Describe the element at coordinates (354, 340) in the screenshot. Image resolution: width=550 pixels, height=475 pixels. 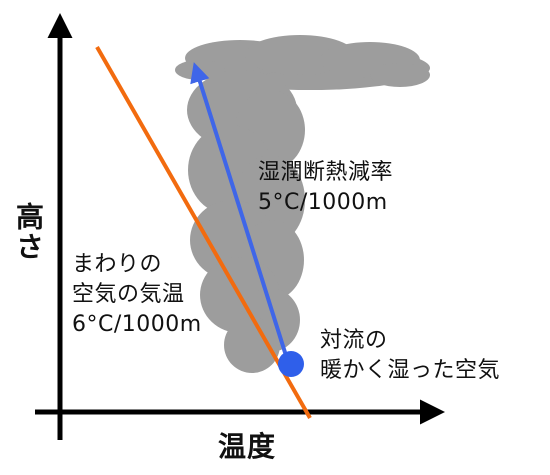
I see `air-parcel-line1: 対流の` at that location.